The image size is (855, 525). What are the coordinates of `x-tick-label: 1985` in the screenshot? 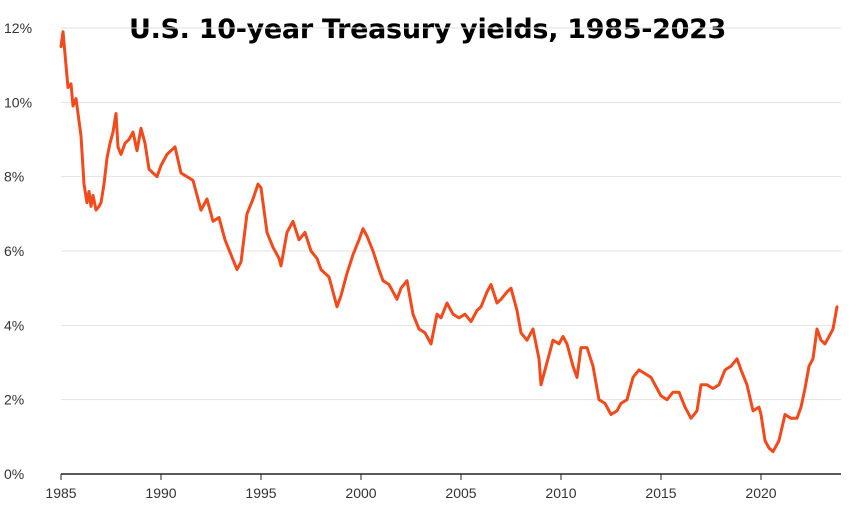 It's located at (60, 493).